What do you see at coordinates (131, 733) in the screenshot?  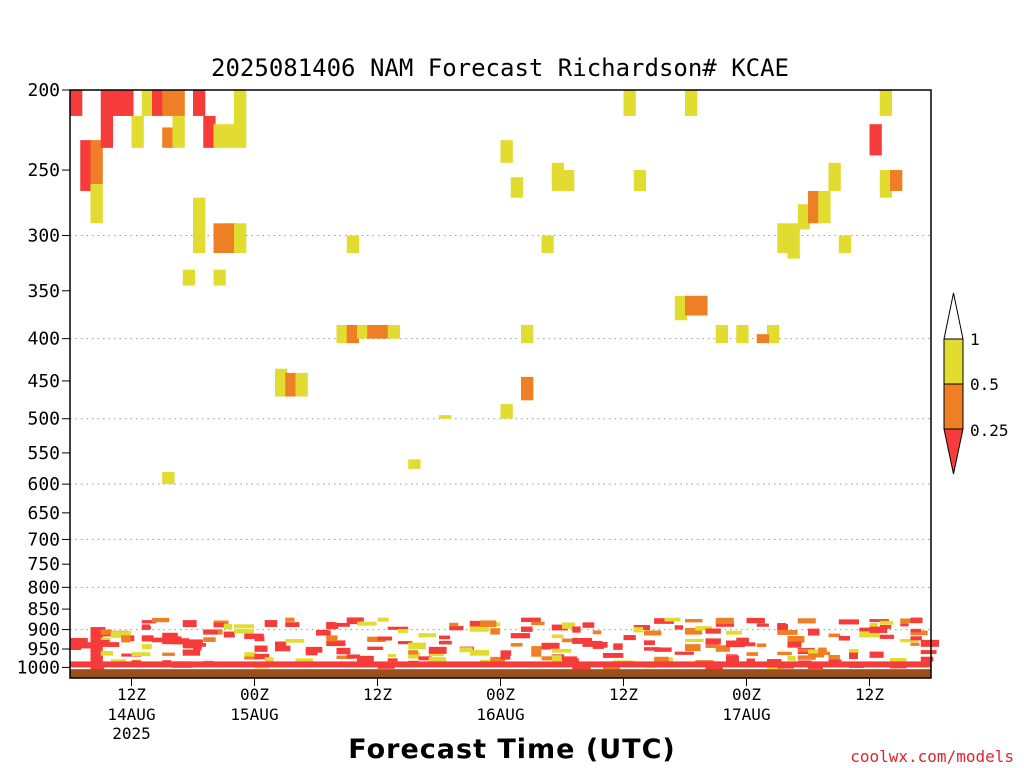 I see `x-tick-year: 2025` at bounding box center [131, 733].